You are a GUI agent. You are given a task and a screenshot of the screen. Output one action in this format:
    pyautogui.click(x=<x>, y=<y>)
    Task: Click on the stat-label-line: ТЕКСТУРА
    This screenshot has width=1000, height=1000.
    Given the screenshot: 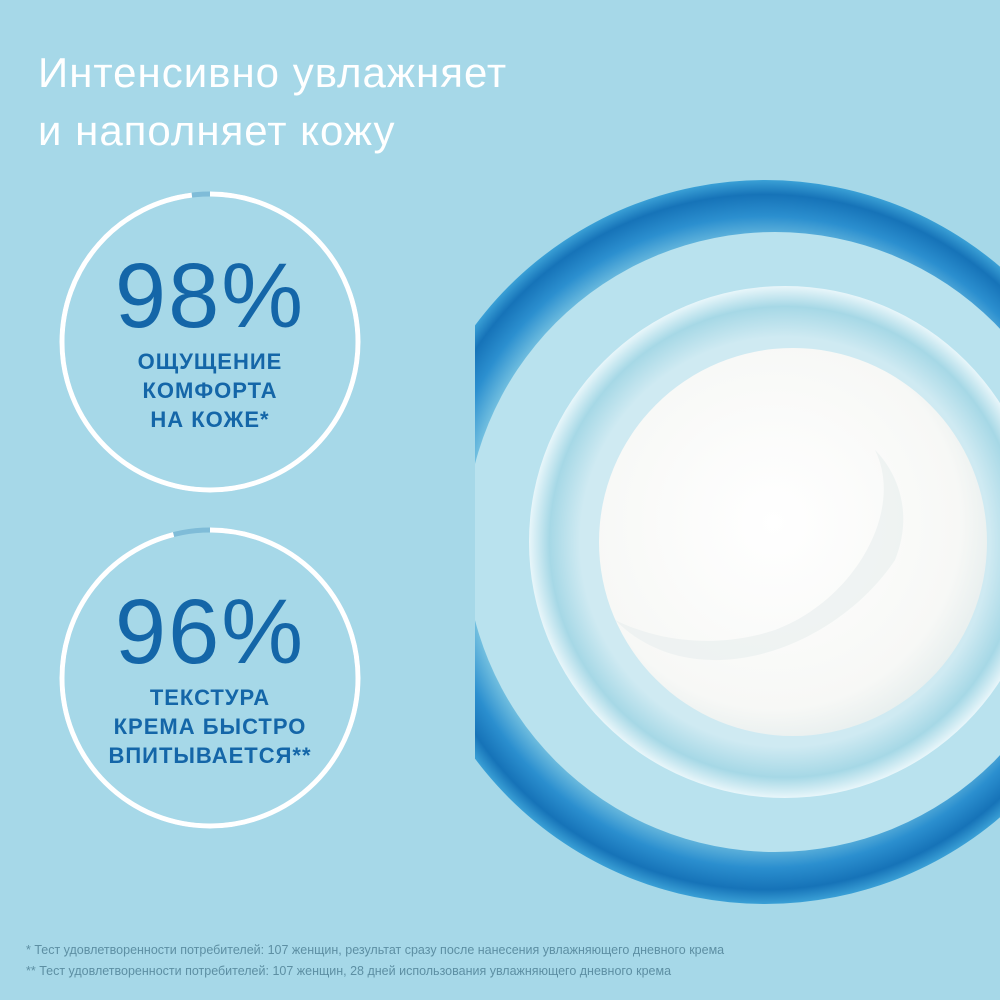 What is the action you would take?
    pyautogui.click(x=210, y=697)
    